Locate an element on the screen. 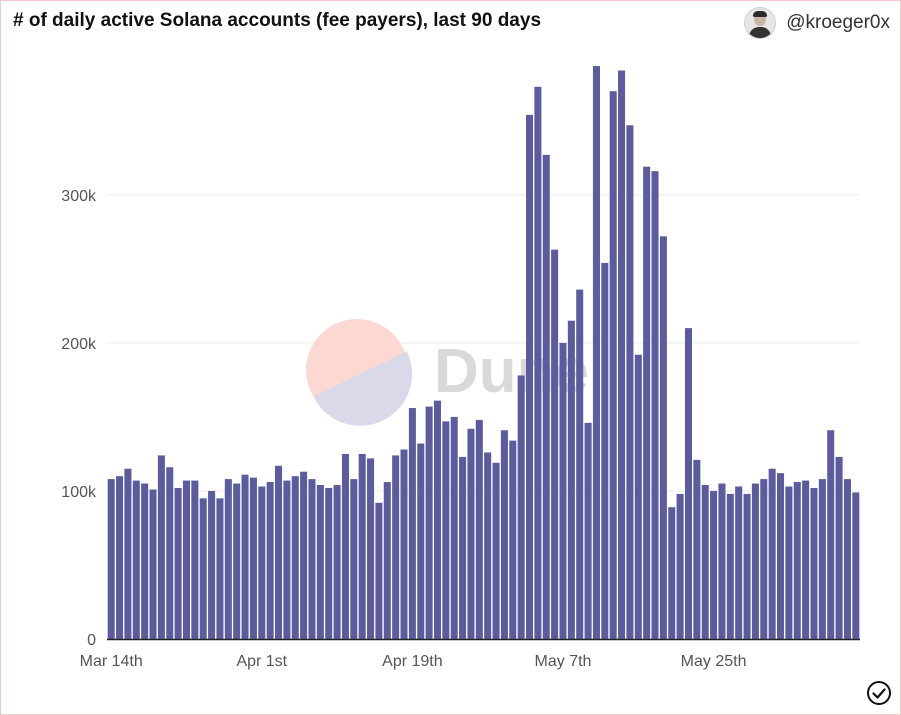 This screenshot has width=901, height=715. user-avatar is located at coordinates (760, 23).